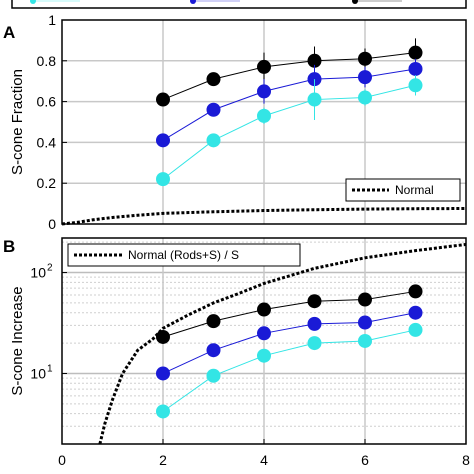 The height and width of the screenshot is (474, 474). I want to click on panel-a-ytick-label: 0.8, so click(47, 61).